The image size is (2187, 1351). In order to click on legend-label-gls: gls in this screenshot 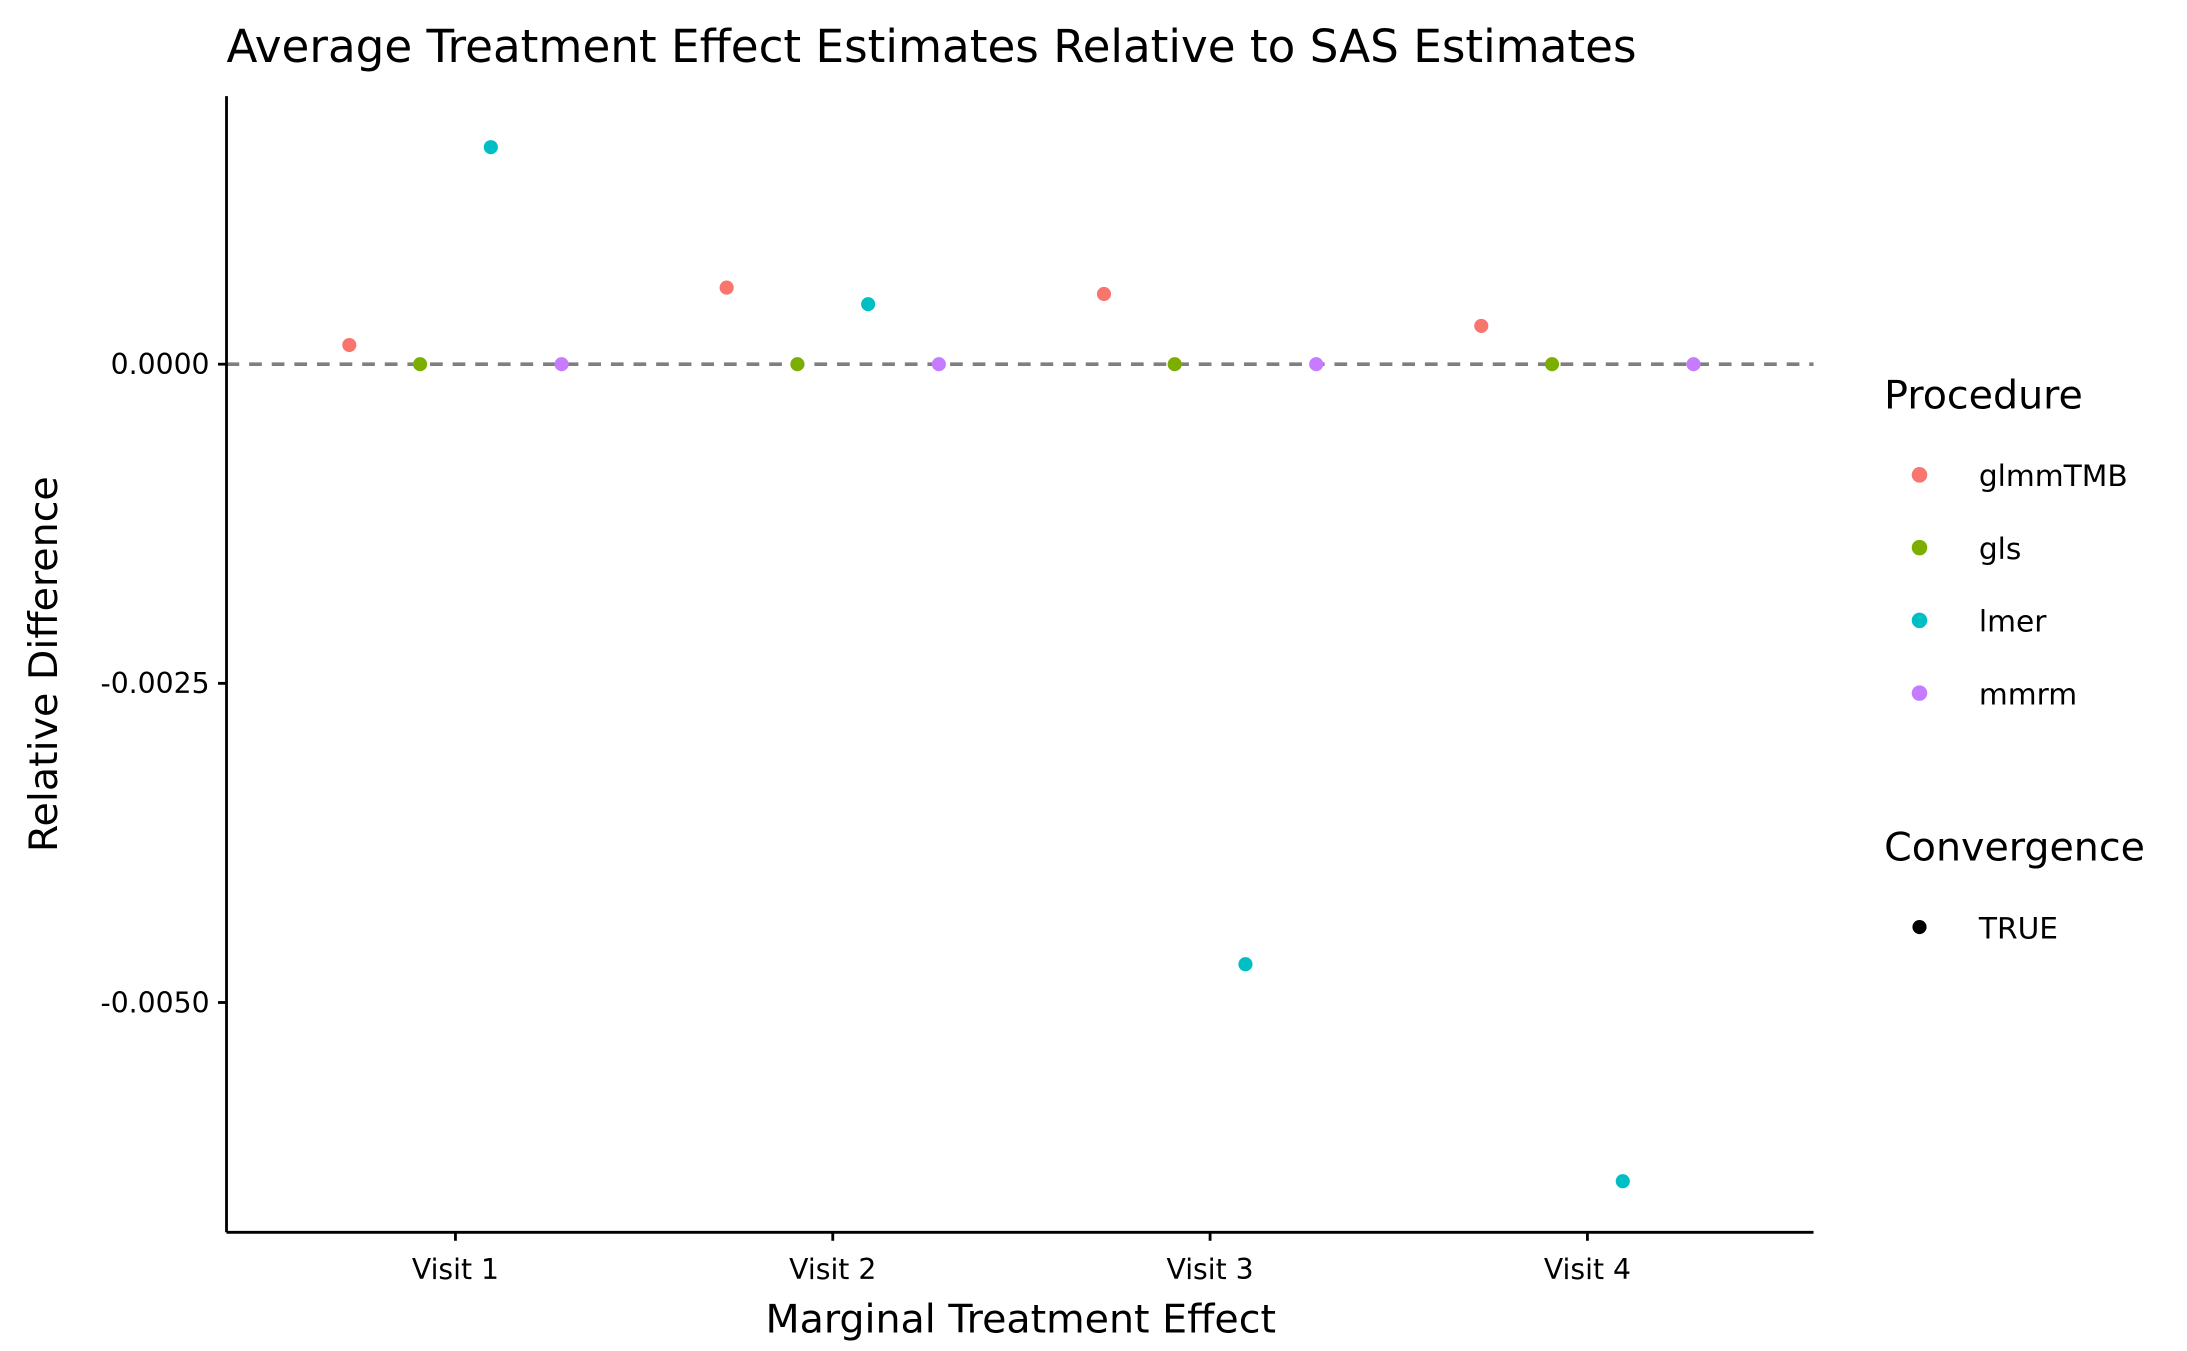, I will do `click(2000, 548)`.